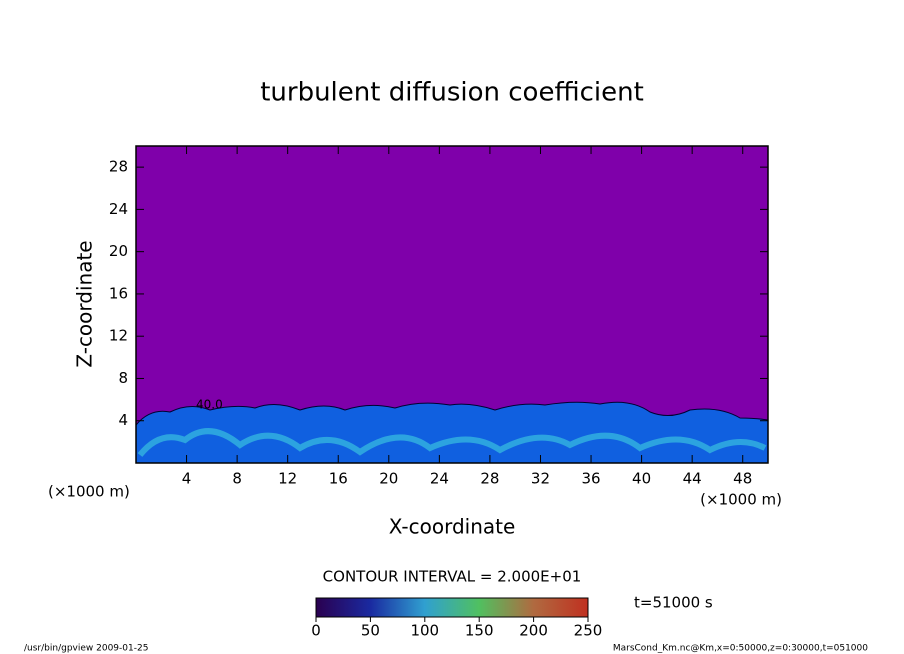 This screenshot has height=654, width=904. Describe the element at coordinates (123, 420) in the screenshot. I see `y-tick-label: 4` at that location.